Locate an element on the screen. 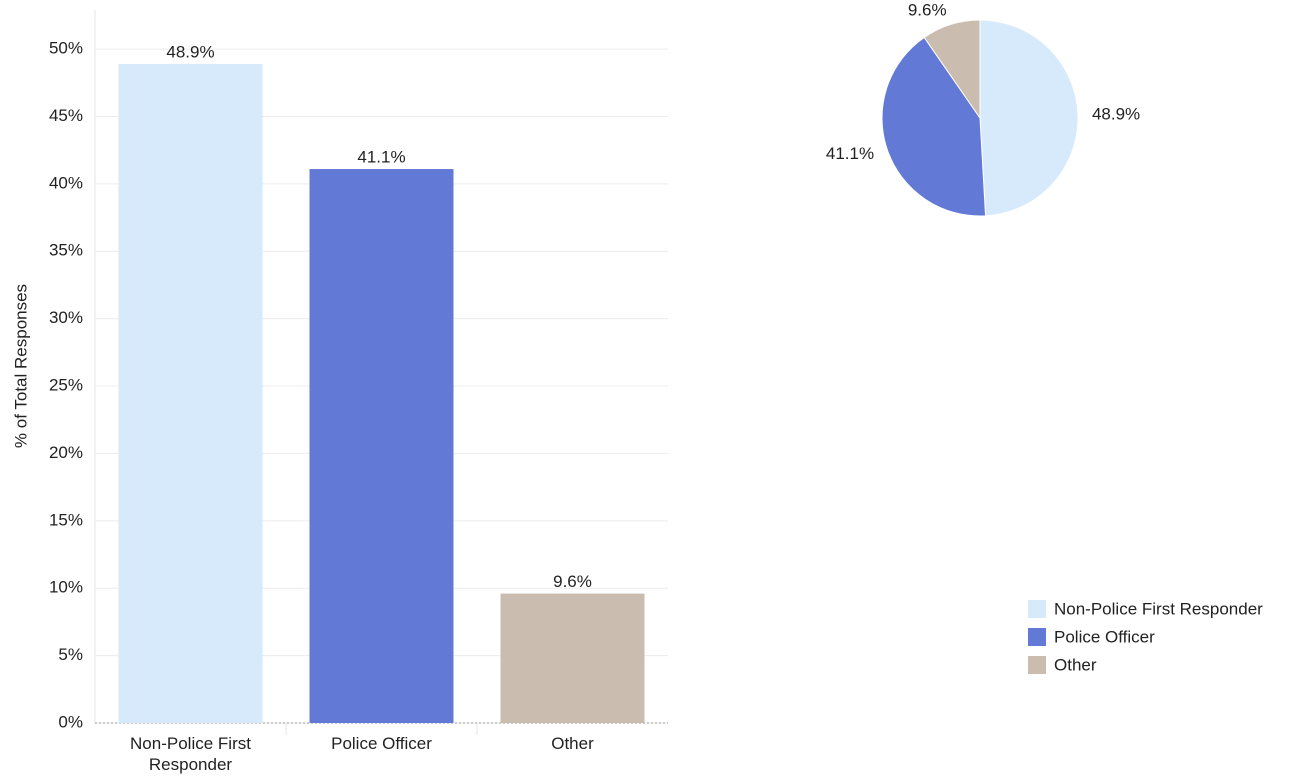  y-tick-label: 30% is located at coordinates (66, 317).